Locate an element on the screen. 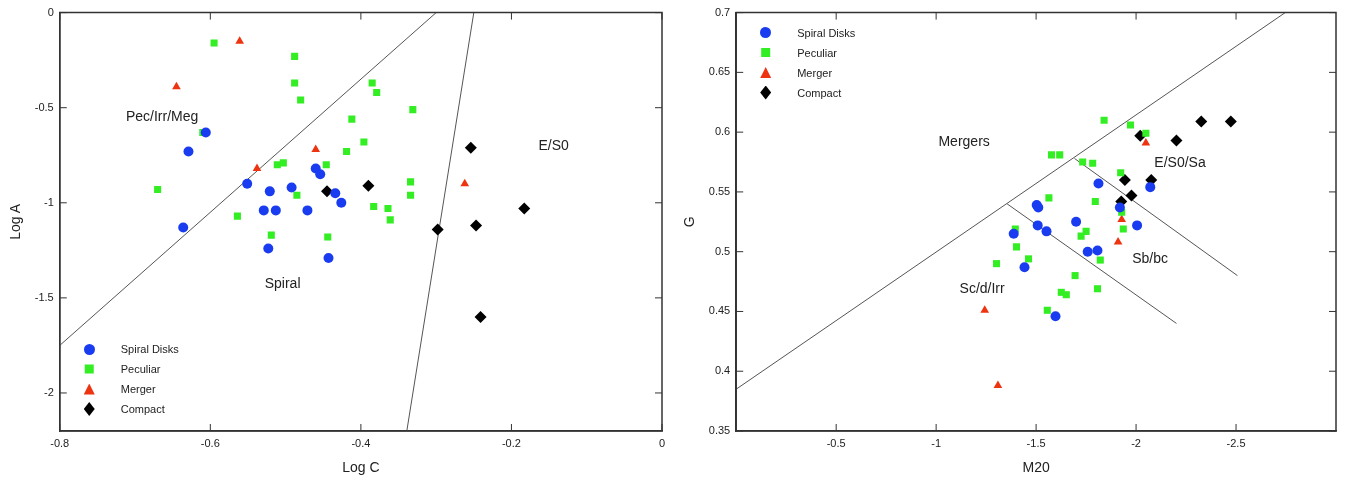  annotation: Sc/d/Irr is located at coordinates (982, 287).